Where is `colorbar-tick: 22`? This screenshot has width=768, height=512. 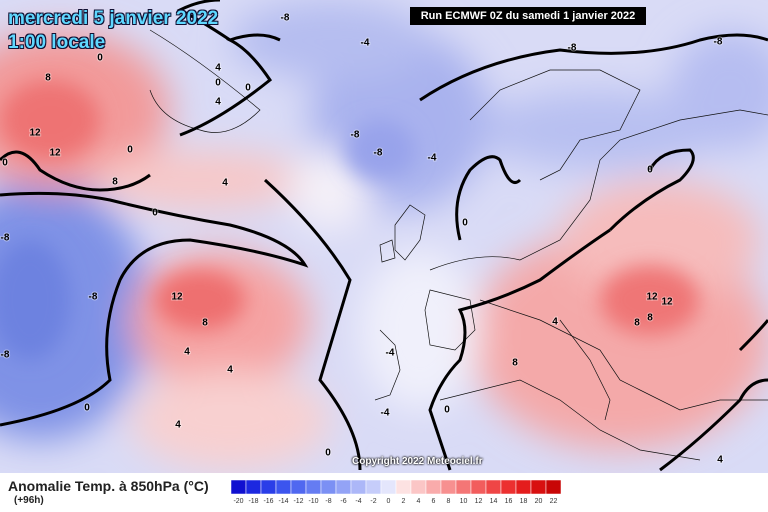 colorbar-tick: 22 is located at coordinates (554, 501).